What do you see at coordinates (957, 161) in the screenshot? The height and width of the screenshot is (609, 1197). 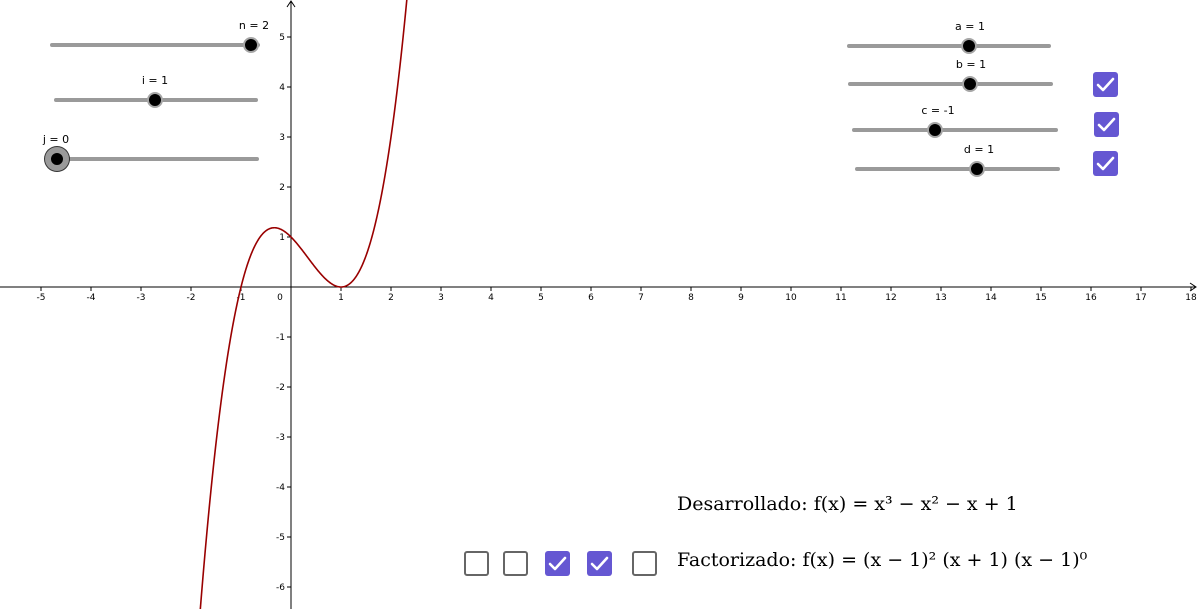 I see `slider-d: d = 1` at bounding box center [957, 161].